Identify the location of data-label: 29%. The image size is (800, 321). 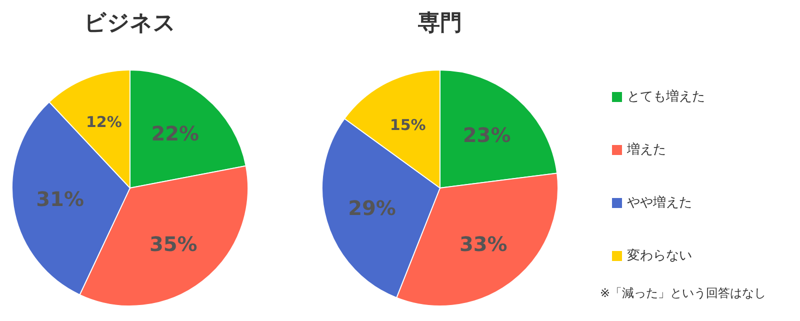
(372, 208).